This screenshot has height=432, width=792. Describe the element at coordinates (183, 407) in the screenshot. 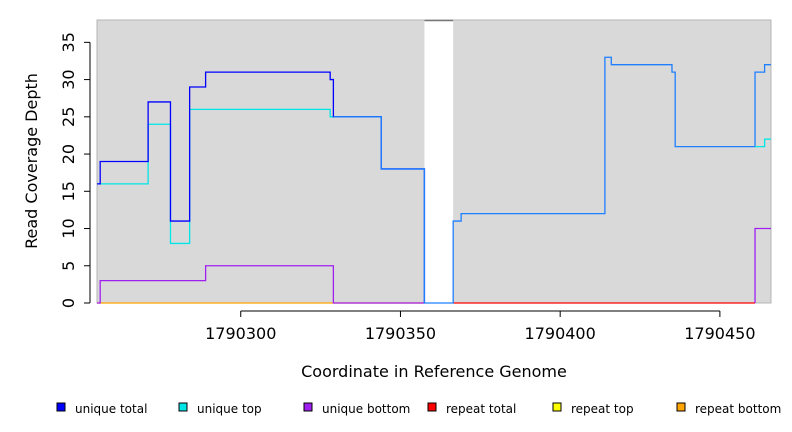

I see `legend-swatch-unique-top` at that location.